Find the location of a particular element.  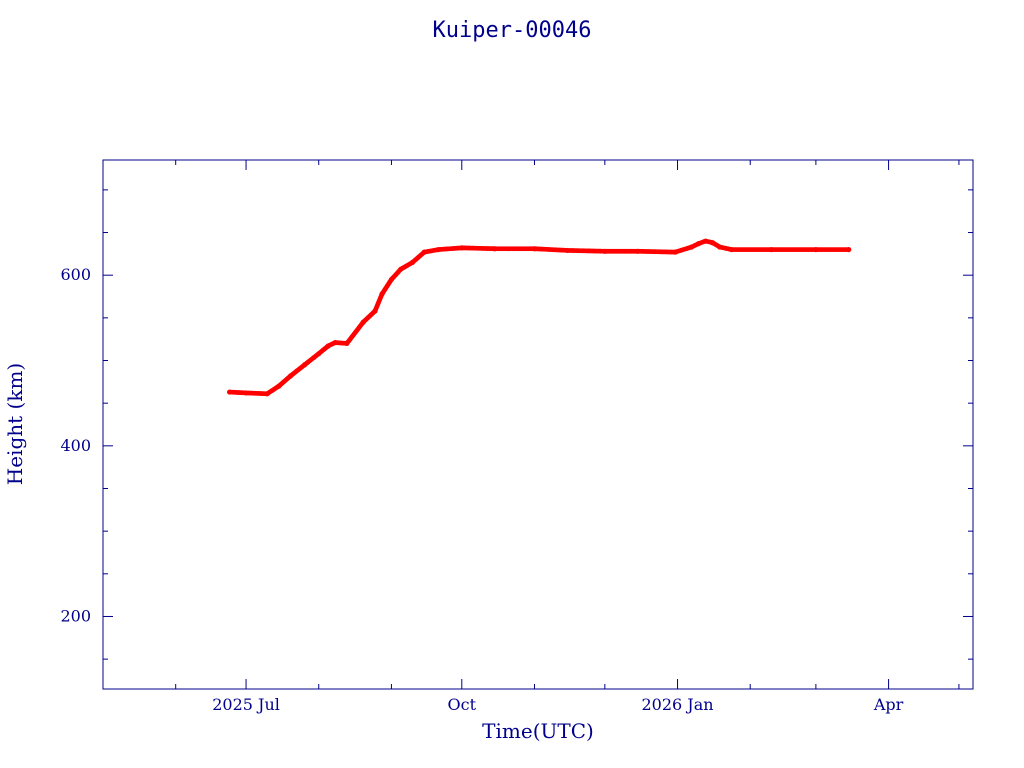

data-point is located at coordinates (849, 249).